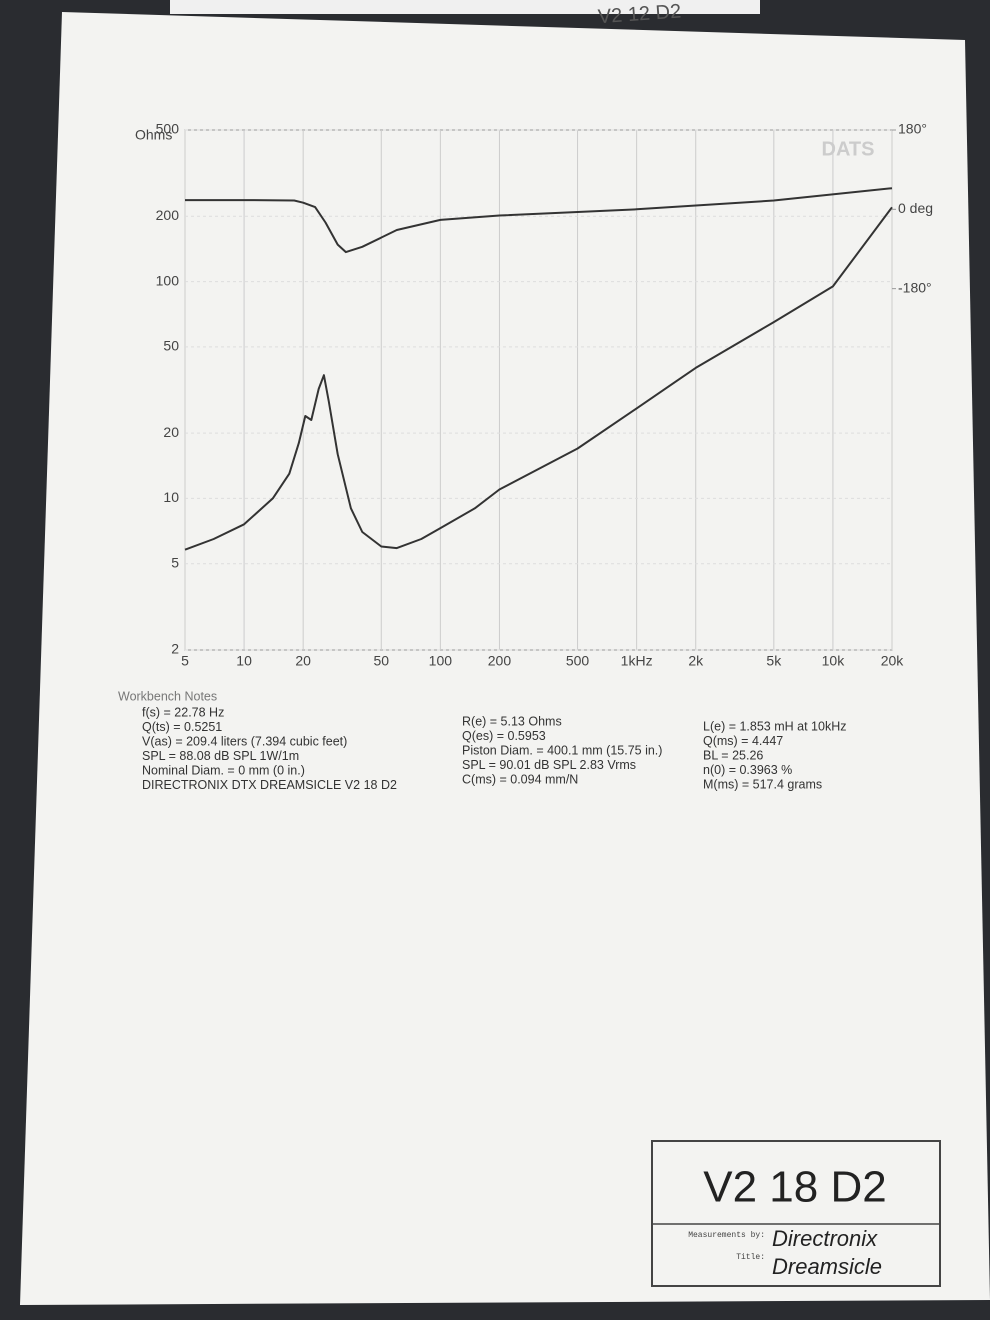 The width and height of the screenshot is (990, 1320). I want to click on label-box, so click(796, 1213).